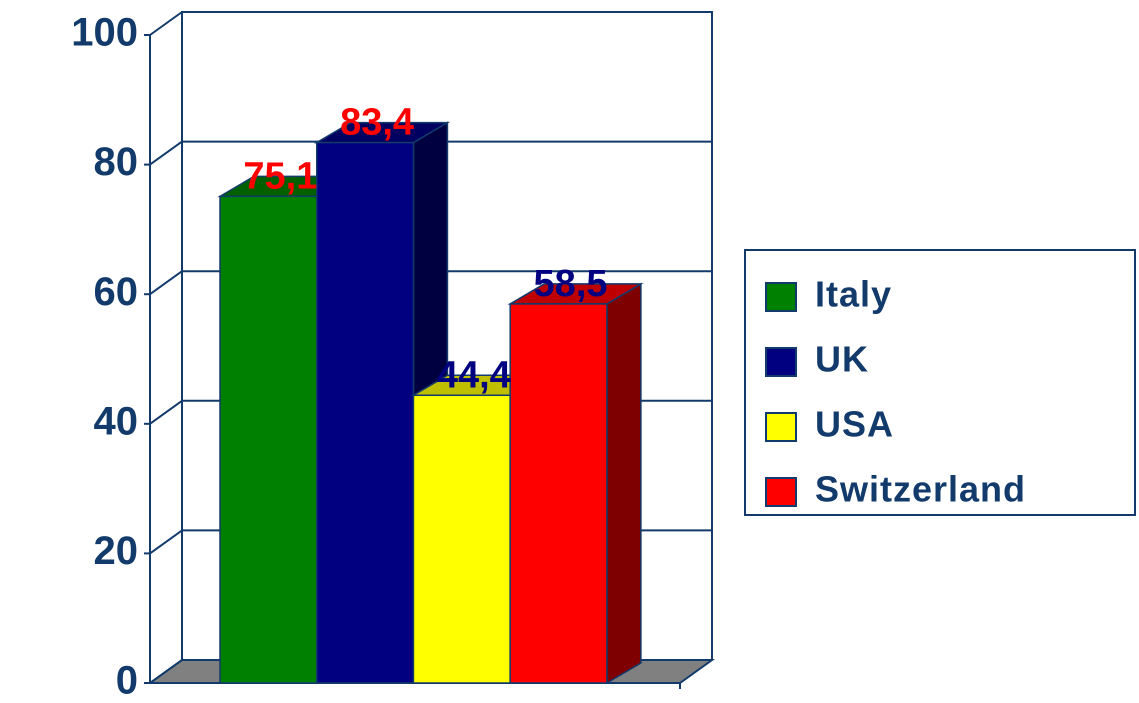 This screenshot has width=1139, height=703. Describe the element at coordinates (940, 382) in the screenshot. I see `legend-box` at that location.